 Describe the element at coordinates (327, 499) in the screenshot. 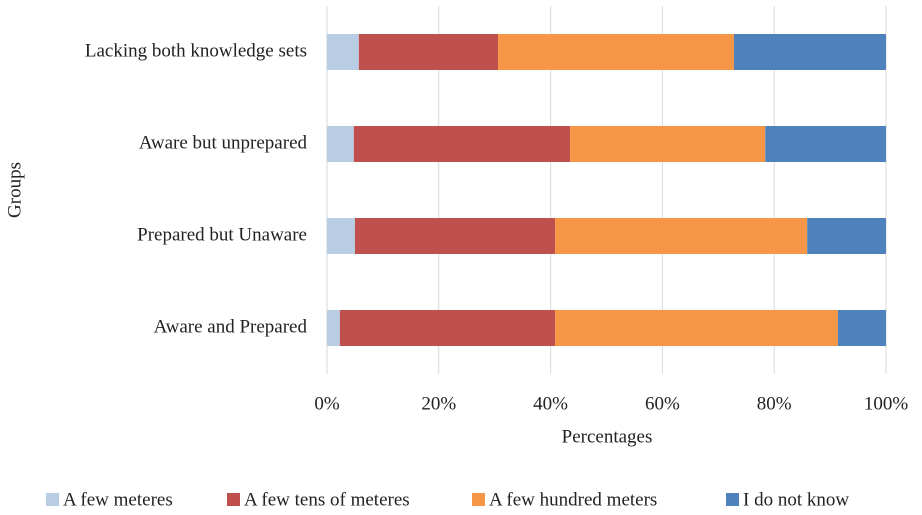

I see `legend-label: A few tens of meteres` at that location.